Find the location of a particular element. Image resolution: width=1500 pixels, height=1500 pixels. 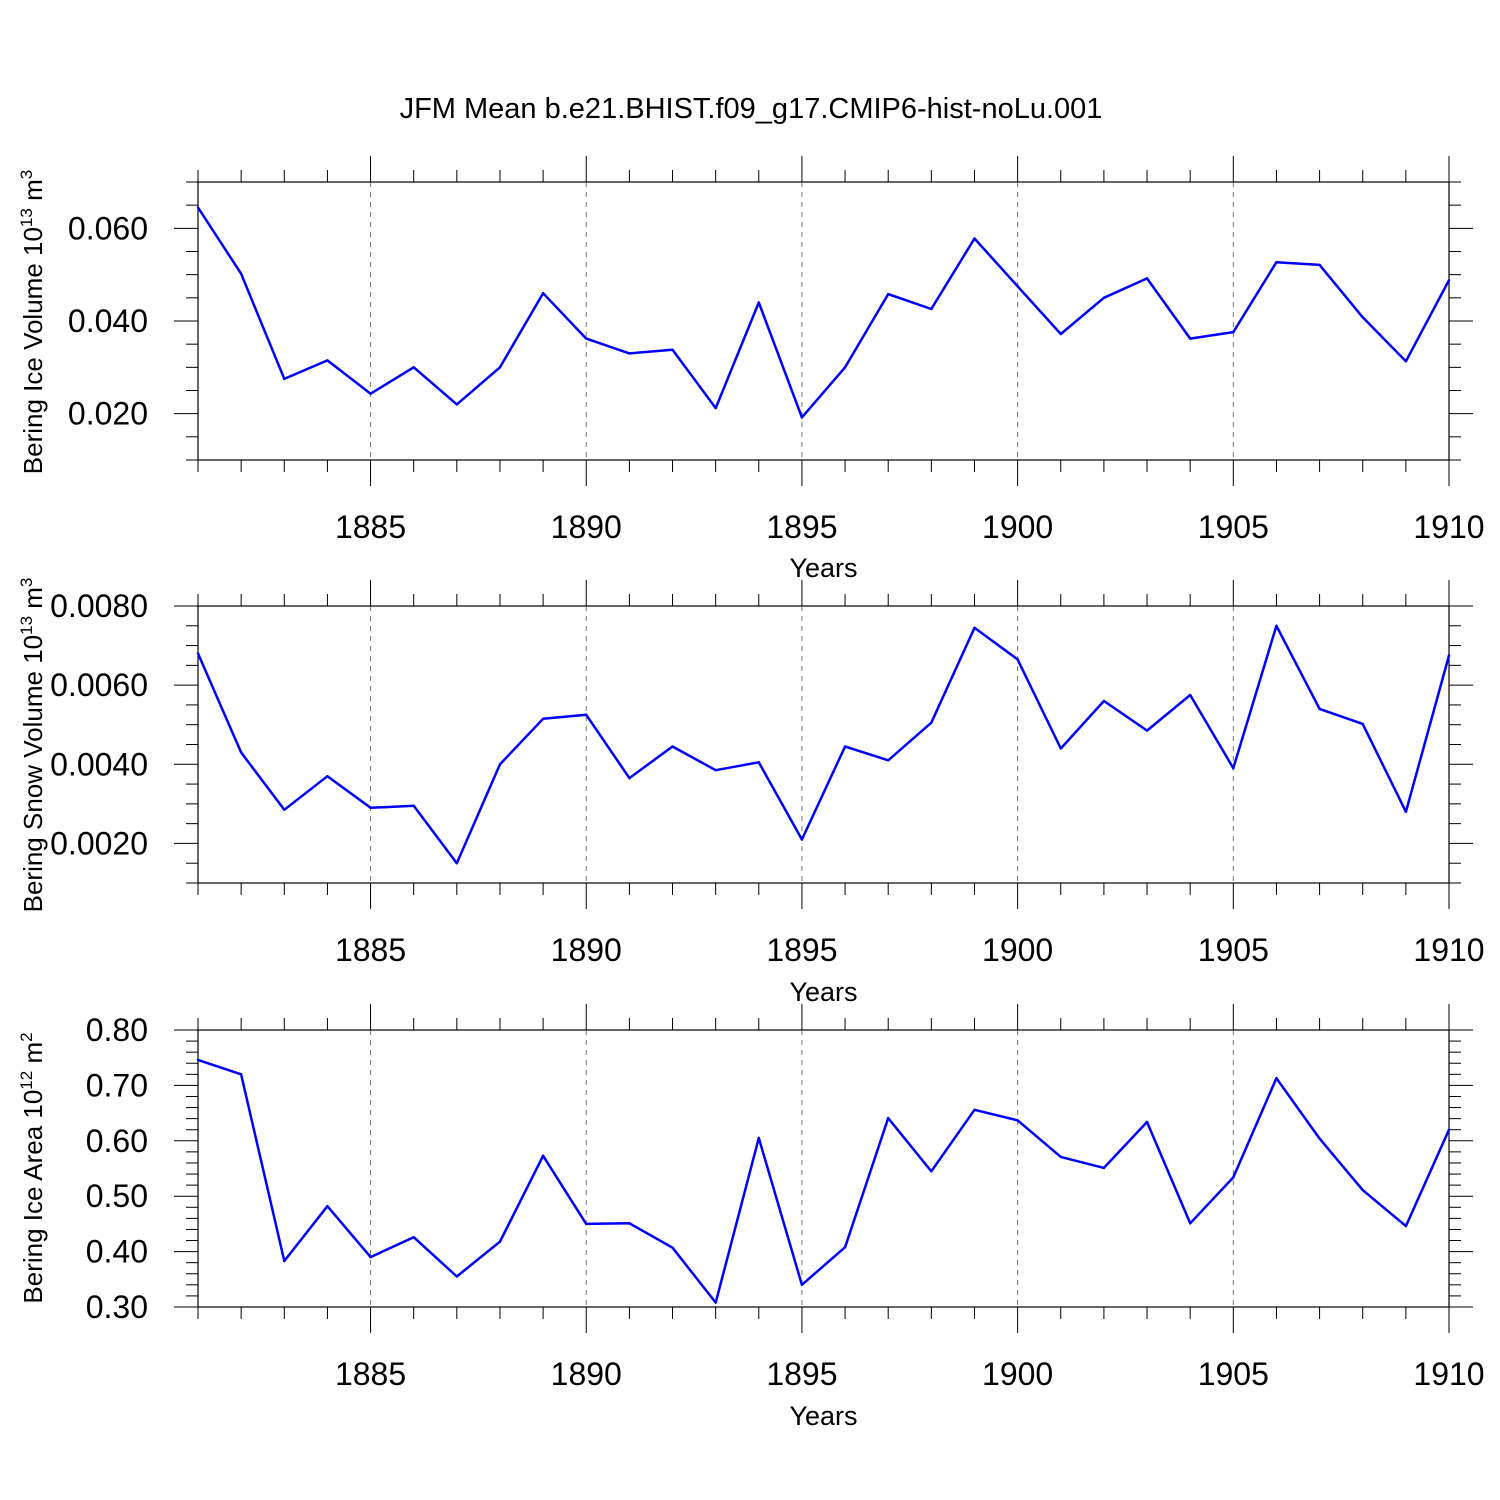

y-tick-label: 0.020 is located at coordinates (108, 414).